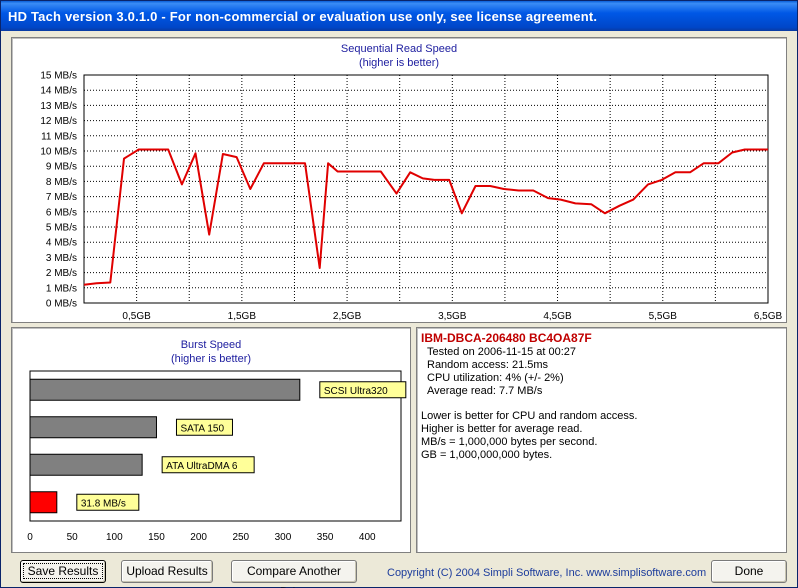  What do you see at coordinates (58, 121) in the screenshot?
I see `y-tick-label: 12 MB/s` at bounding box center [58, 121].